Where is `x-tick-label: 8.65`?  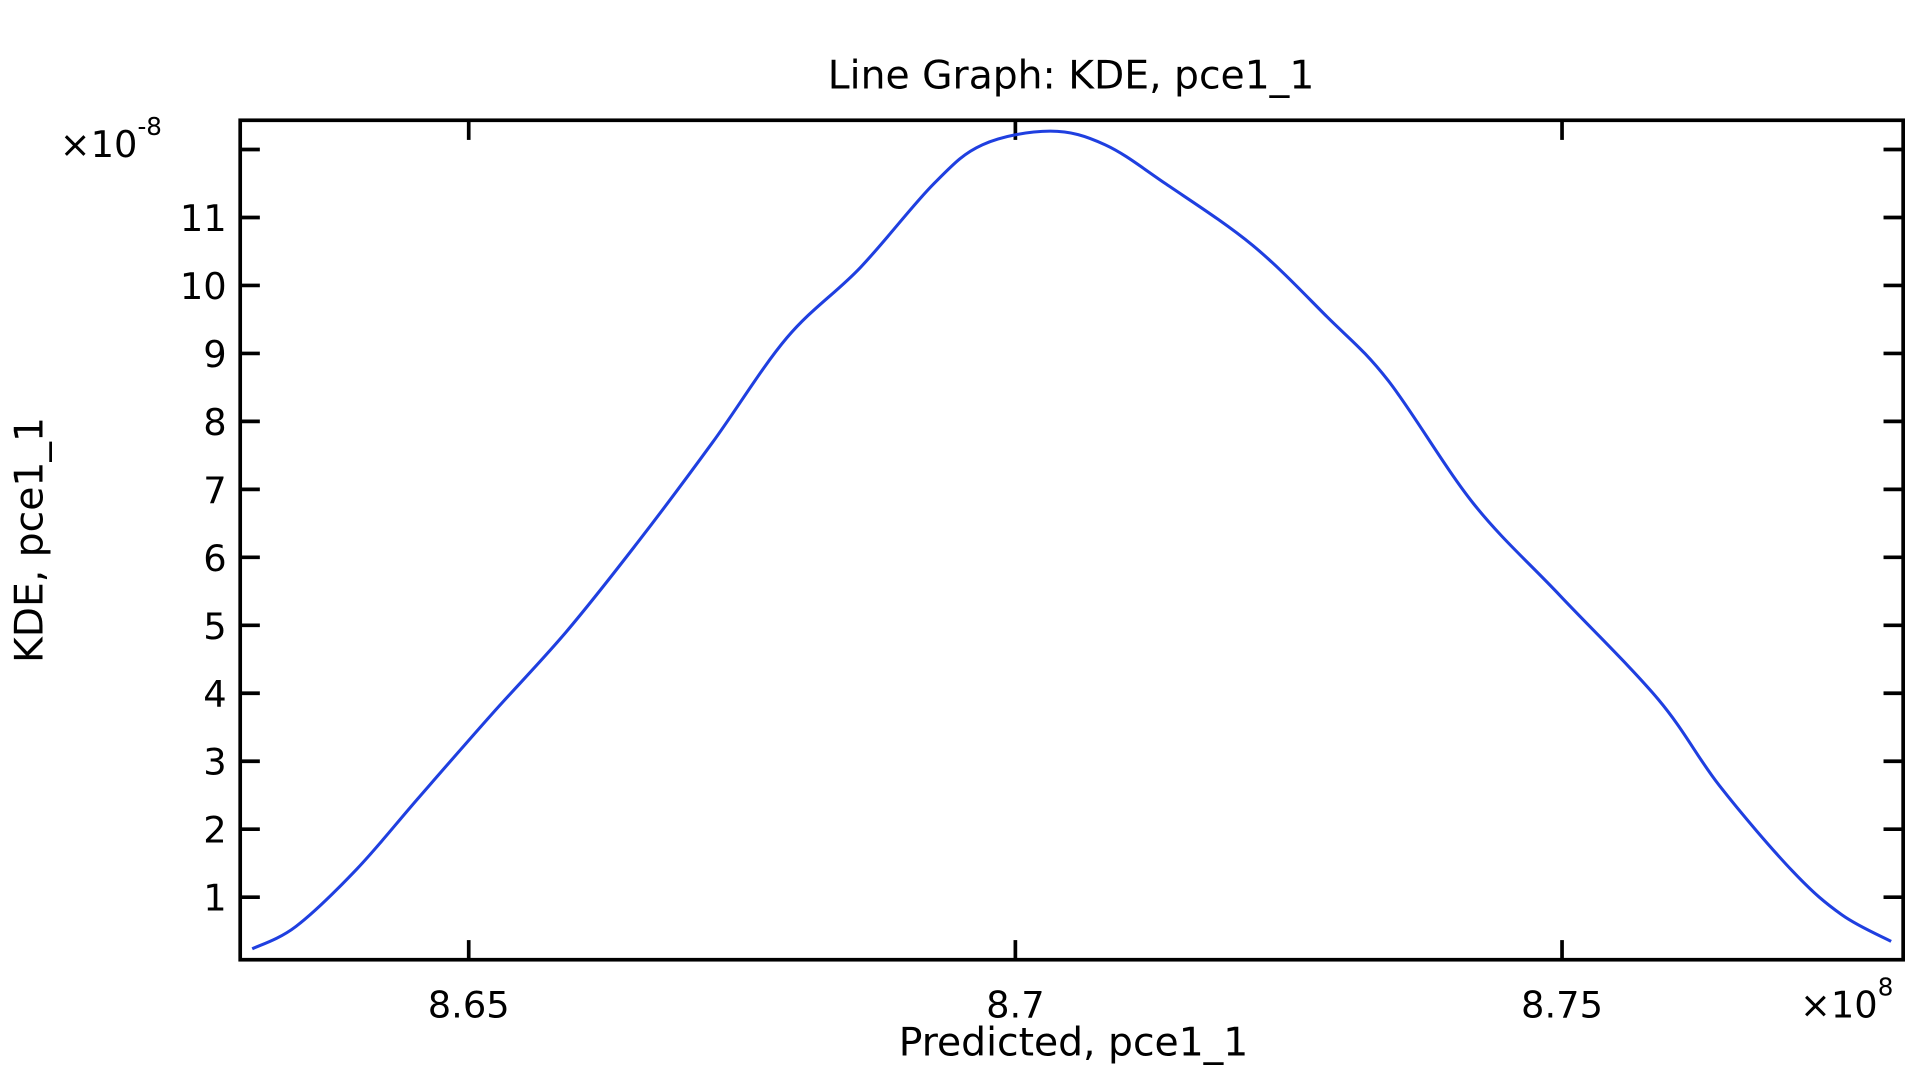
x-tick-label: 8.65 is located at coordinates (469, 1004).